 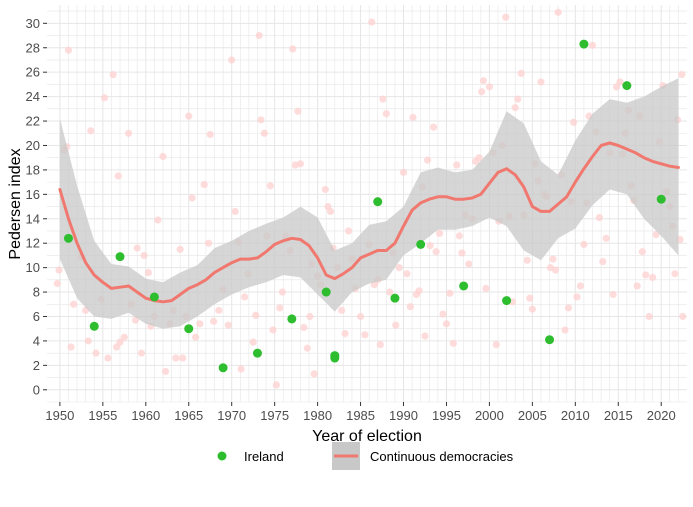 I want to click on y-axis-label: Pedersen index, so click(x=15, y=203).